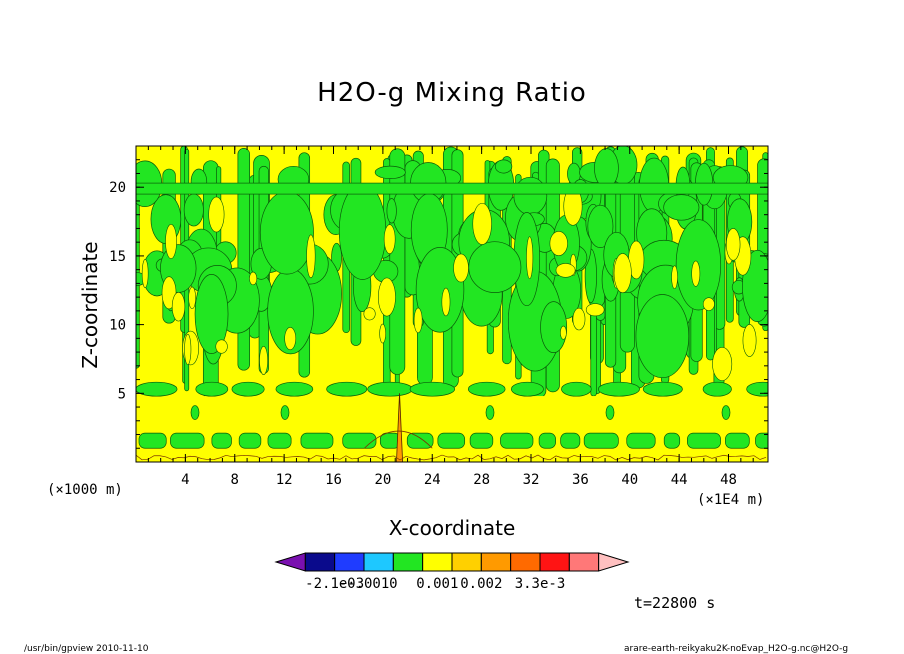 The height and width of the screenshot is (654, 904). I want to click on chart-title: H2O-g Mixing Ratio, so click(452, 93).